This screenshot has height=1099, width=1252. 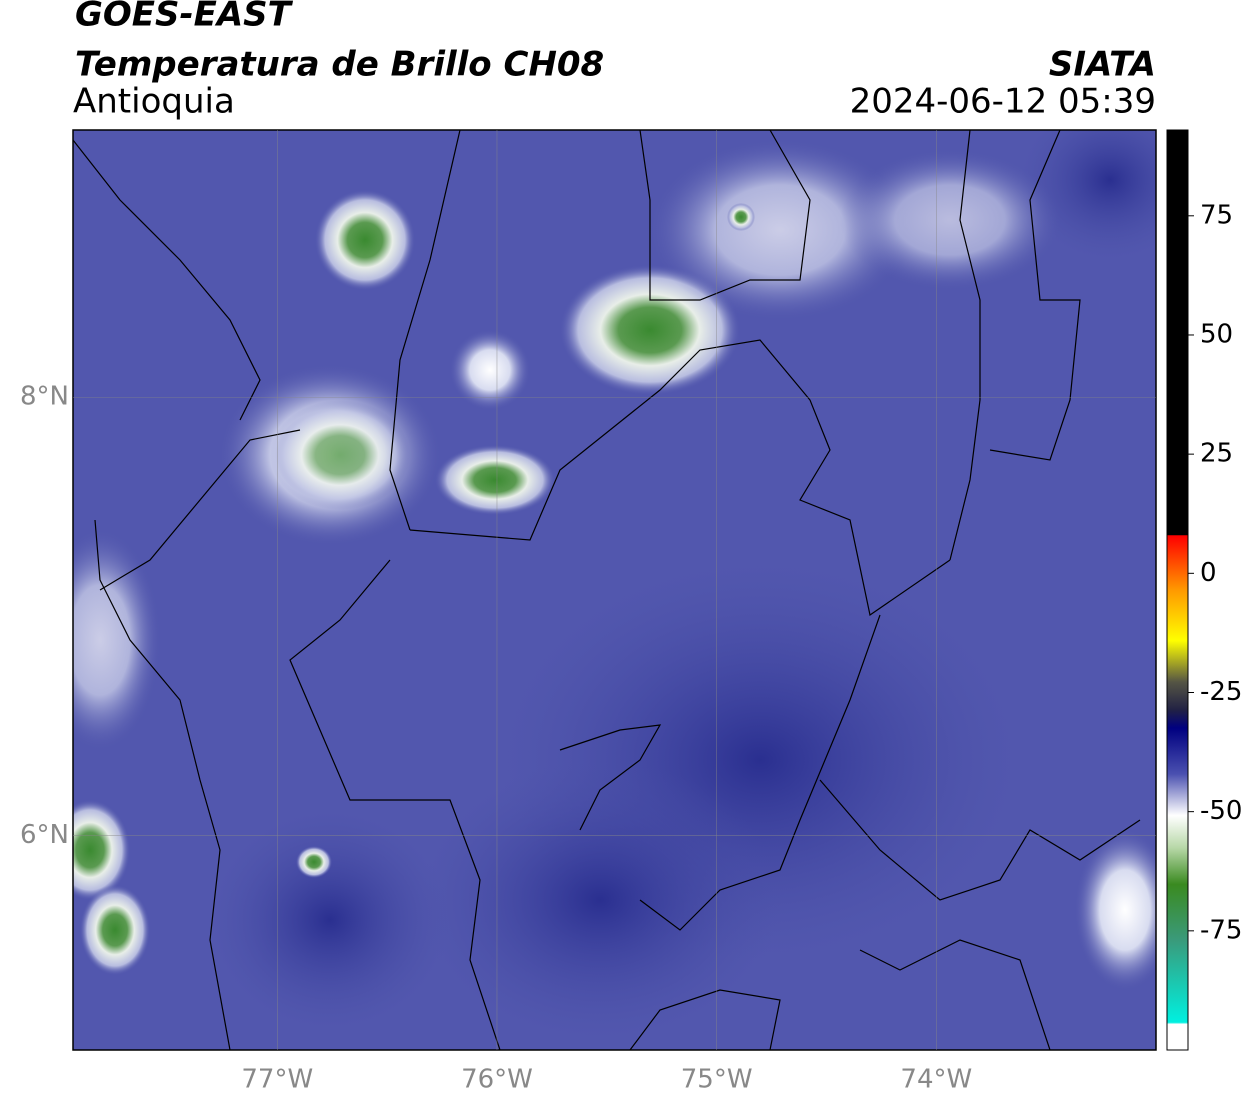 I want to click on colorbar-label: 75, so click(x=1216, y=215).